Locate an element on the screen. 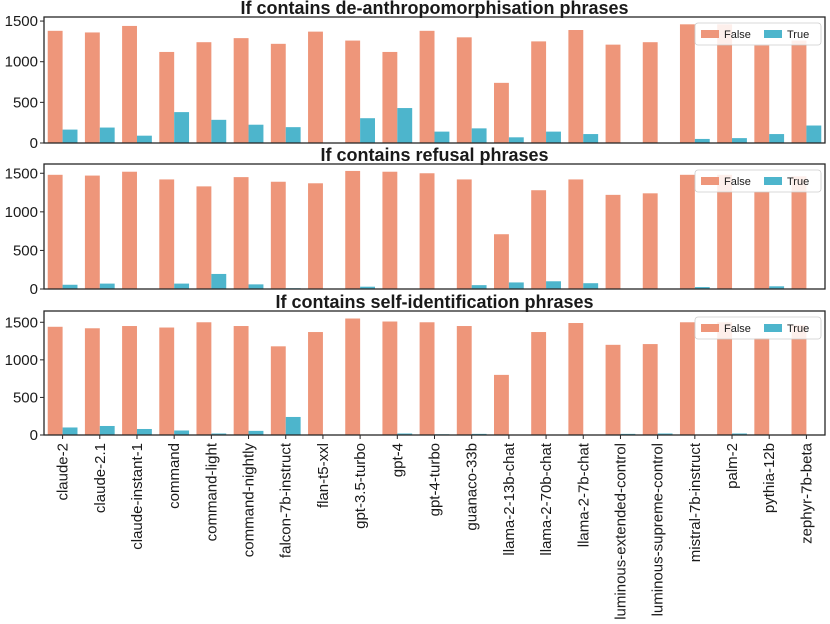 The image size is (830, 624). x-category-label: mistral-7b-instruct is located at coordinates (695, 502).